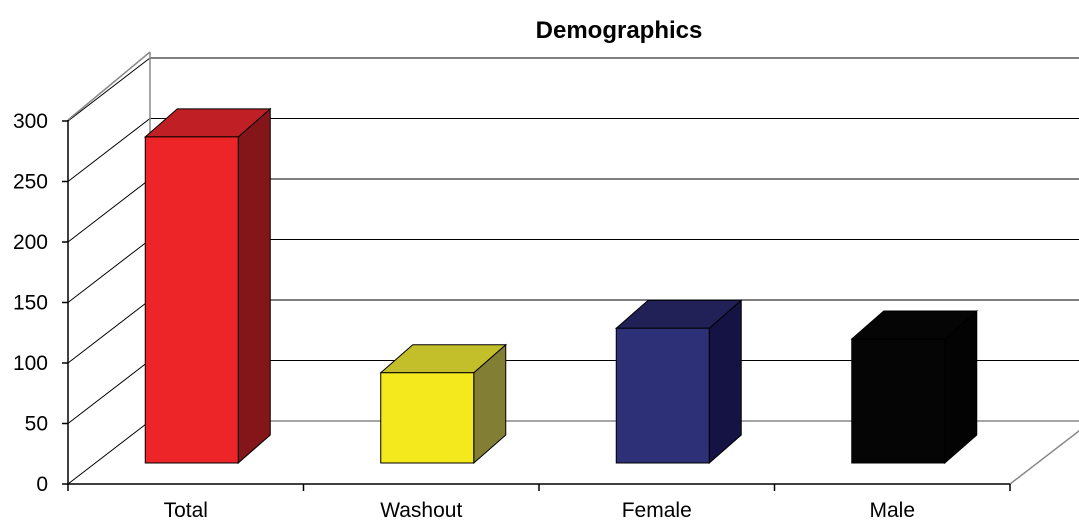 The width and height of the screenshot is (1079, 522). What do you see at coordinates (30, 242) in the screenshot?
I see `y-tick-label: 200` at bounding box center [30, 242].